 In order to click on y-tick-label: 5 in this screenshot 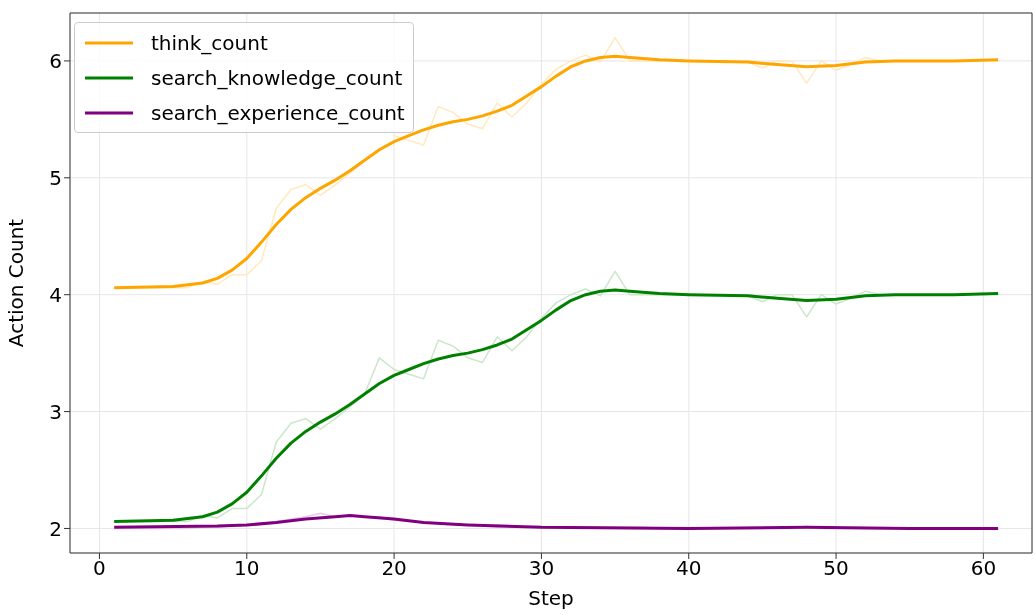, I will do `click(55, 177)`.